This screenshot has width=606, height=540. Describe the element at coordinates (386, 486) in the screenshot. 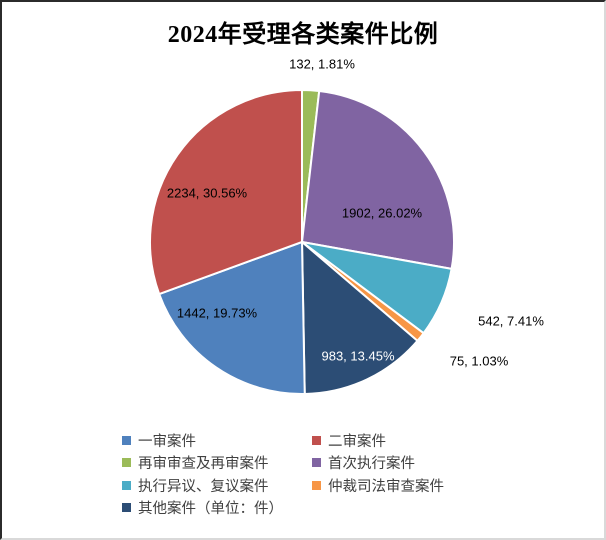

I see `legend-label: 仲裁司法审查案件` at that location.